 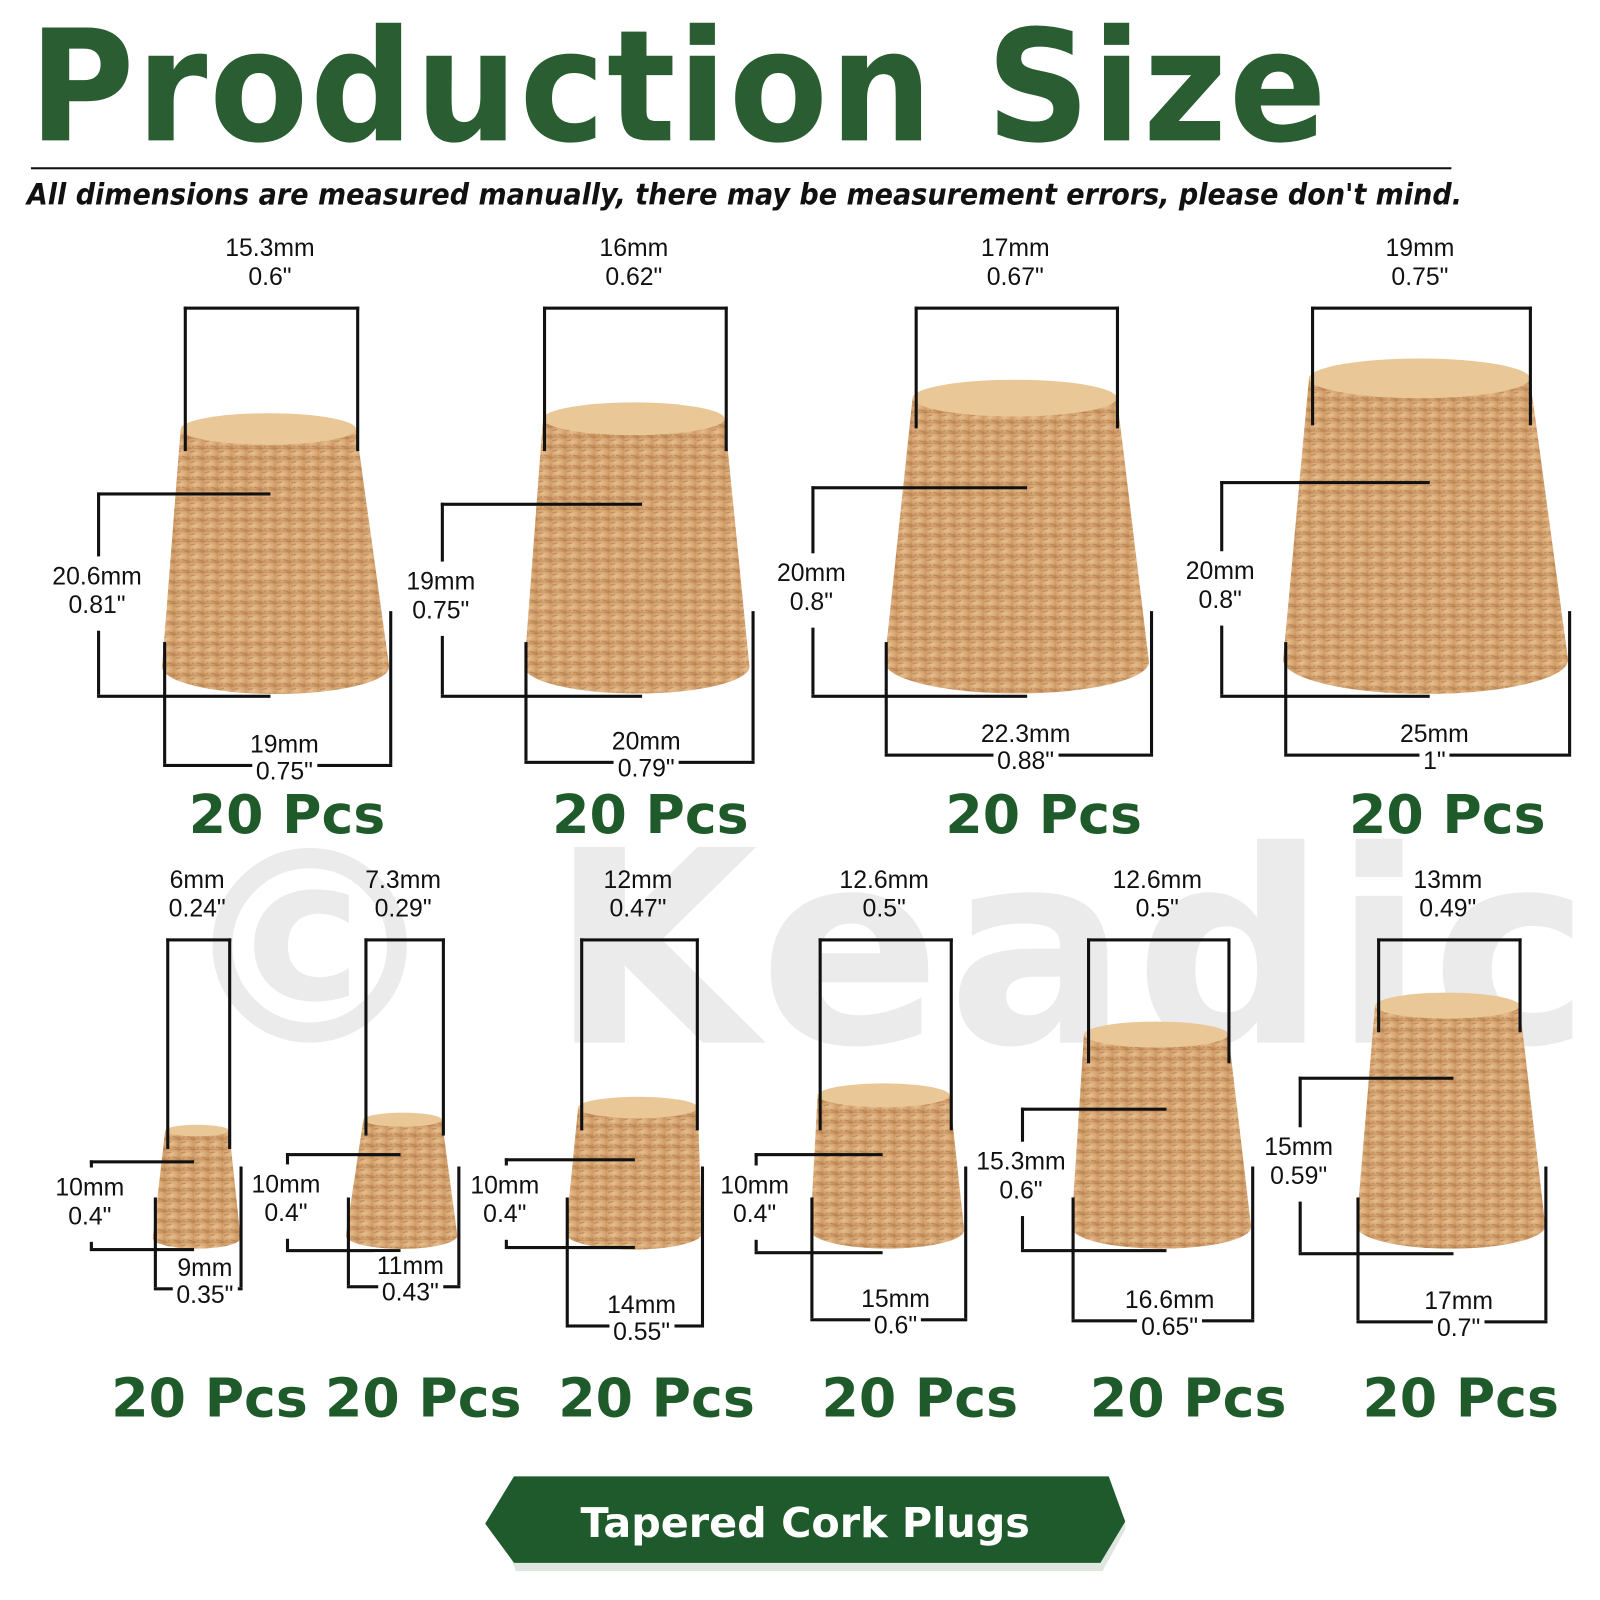 What do you see at coordinates (410, 1267) in the screenshot?
I see `bottom-diameter-mm: 11mm` at bounding box center [410, 1267].